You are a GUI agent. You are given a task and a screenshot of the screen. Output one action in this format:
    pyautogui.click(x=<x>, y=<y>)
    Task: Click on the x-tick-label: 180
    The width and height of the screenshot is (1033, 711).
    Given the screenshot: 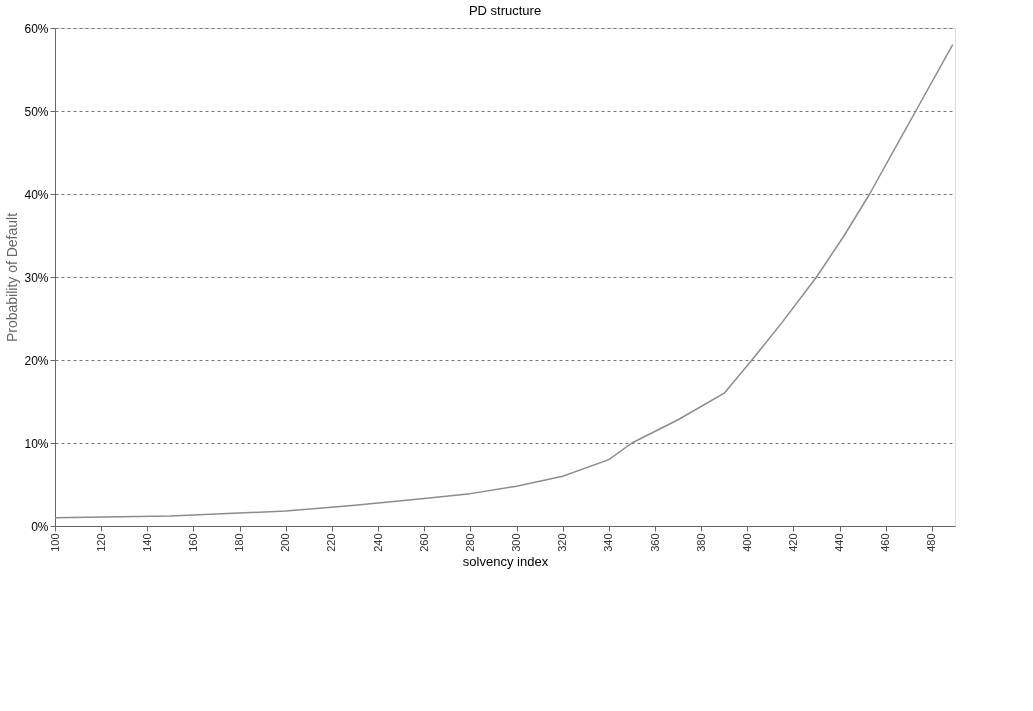 What is the action you would take?
    pyautogui.click(x=239, y=542)
    